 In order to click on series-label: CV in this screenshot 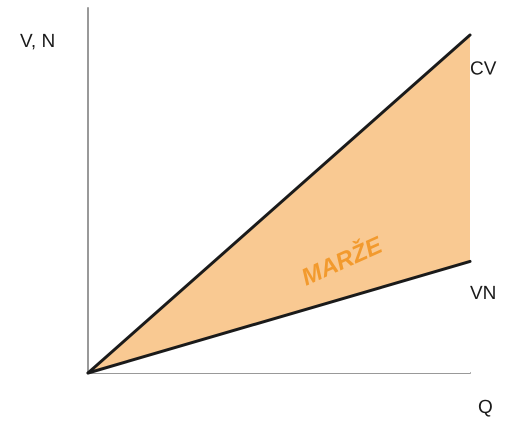, I will do `click(483, 69)`.